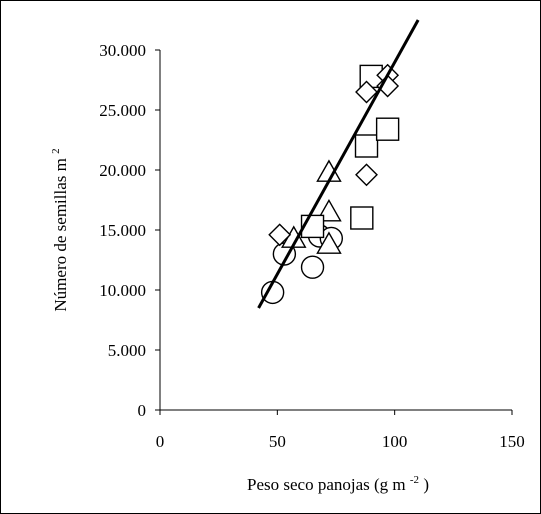 Image resolution: width=541 pixels, height=514 pixels. What do you see at coordinates (277, 441) in the screenshot?
I see `x-tick-label: 50` at bounding box center [277, 441].